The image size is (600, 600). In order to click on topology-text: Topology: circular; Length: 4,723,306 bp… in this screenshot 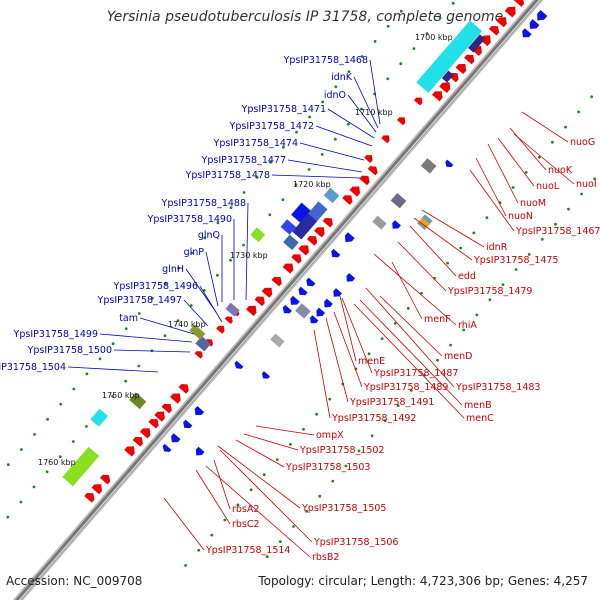, I will do `click(423, 581)`.